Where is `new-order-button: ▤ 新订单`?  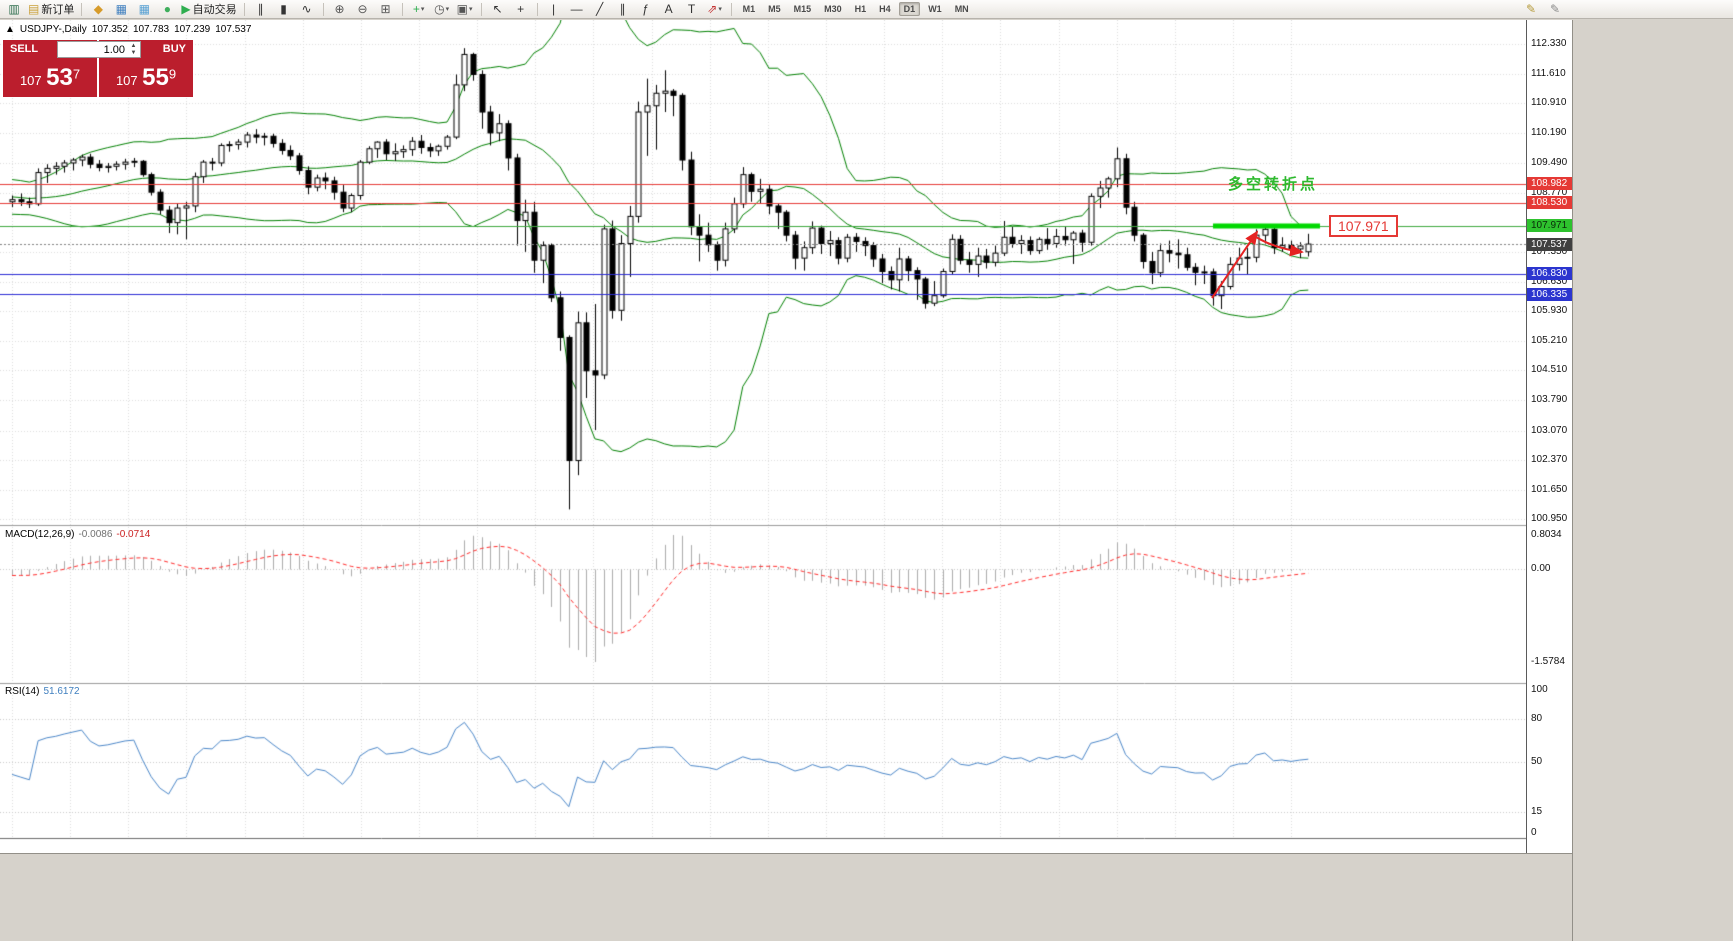 new-order-button: ▤ 新订单 is located at coordinates (51, 9).